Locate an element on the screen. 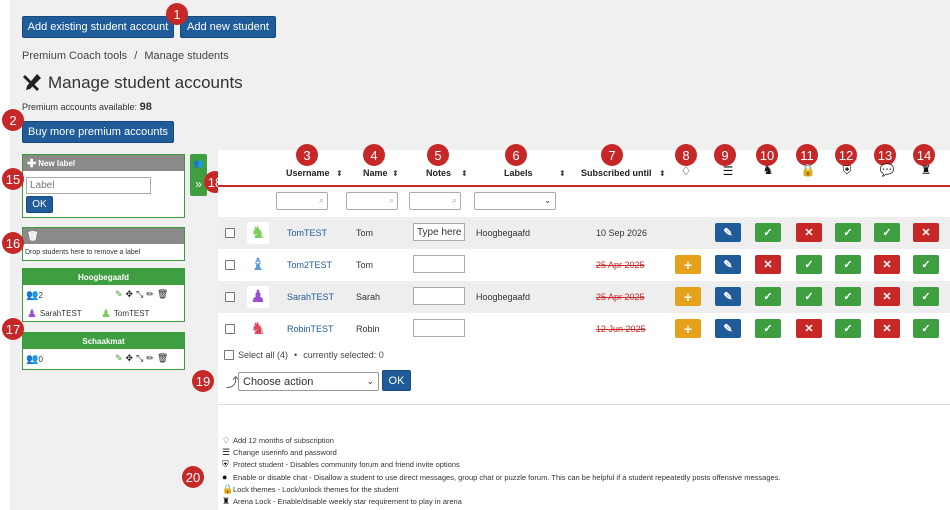 This screenshot has height=510, width=950. group-member: ♟ SarahTEST is located at coordinates (54, 313).